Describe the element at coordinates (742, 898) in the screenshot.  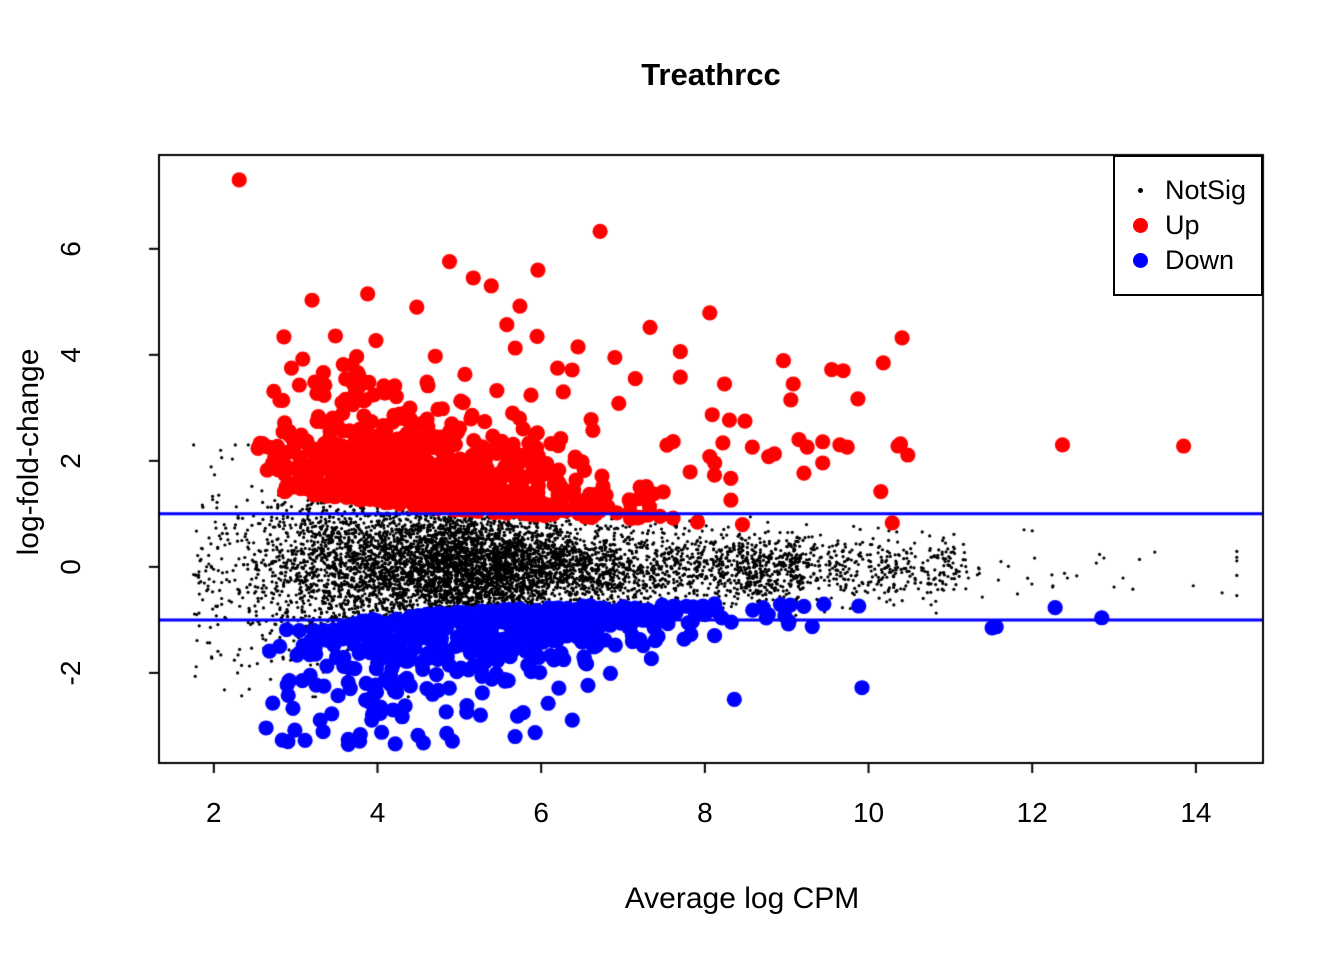
I see `x-axis-title: Average log CPM` at that location.